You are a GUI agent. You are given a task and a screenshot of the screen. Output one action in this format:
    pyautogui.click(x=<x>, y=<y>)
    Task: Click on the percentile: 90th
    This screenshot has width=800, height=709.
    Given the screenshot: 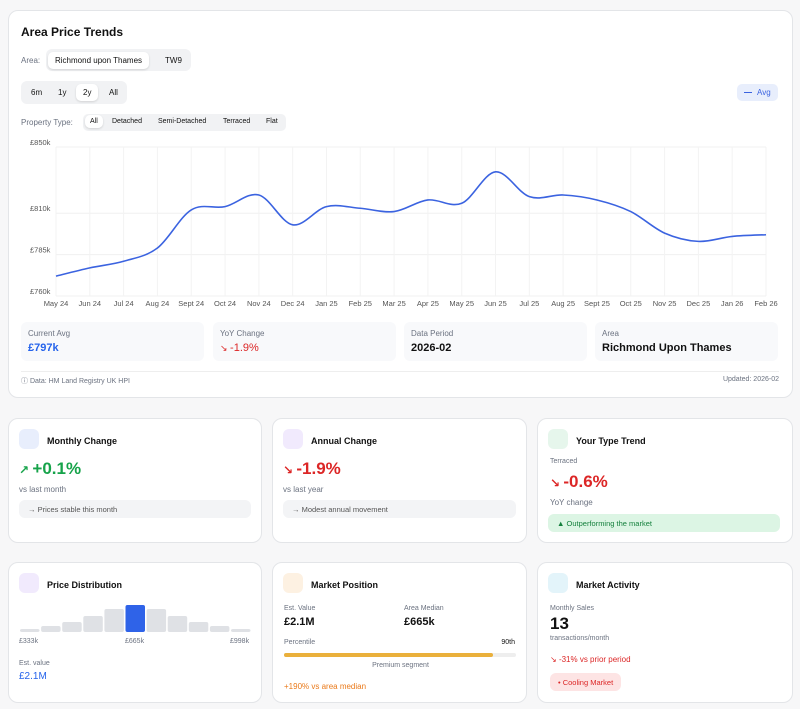 What is the action you would take?
    pyautogui.click(x=508, y=642)
    